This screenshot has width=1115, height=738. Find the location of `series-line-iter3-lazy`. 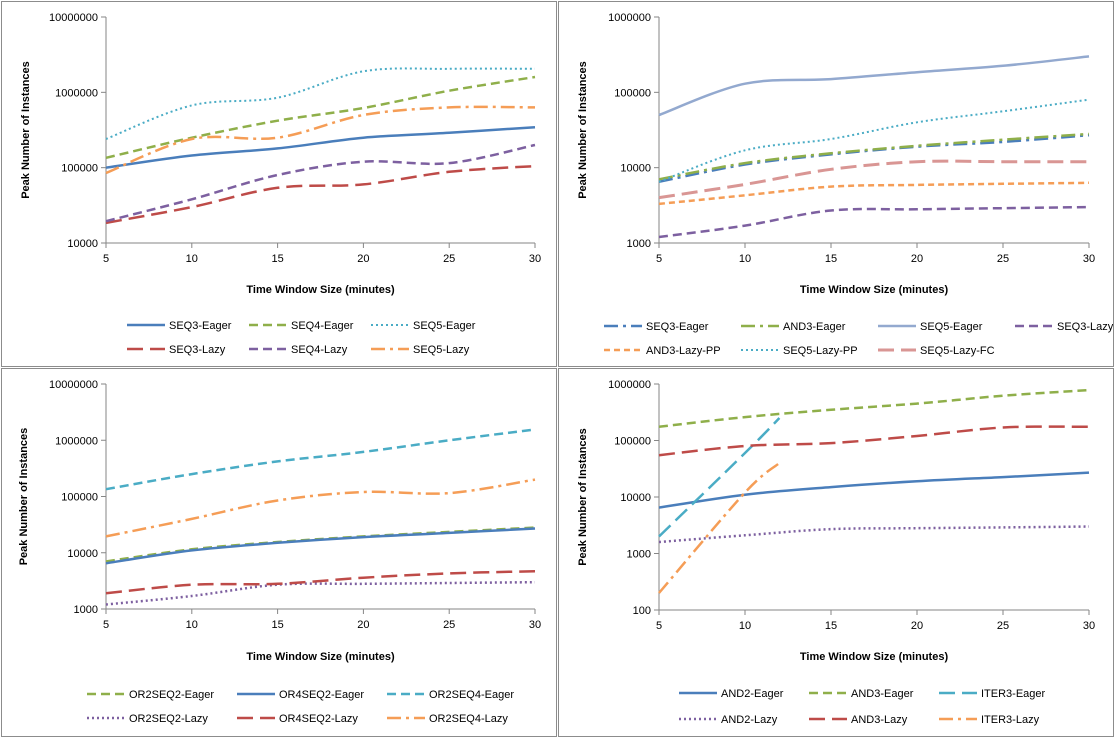

series-line-iter3-lazy is located at coordinates (719, 528).